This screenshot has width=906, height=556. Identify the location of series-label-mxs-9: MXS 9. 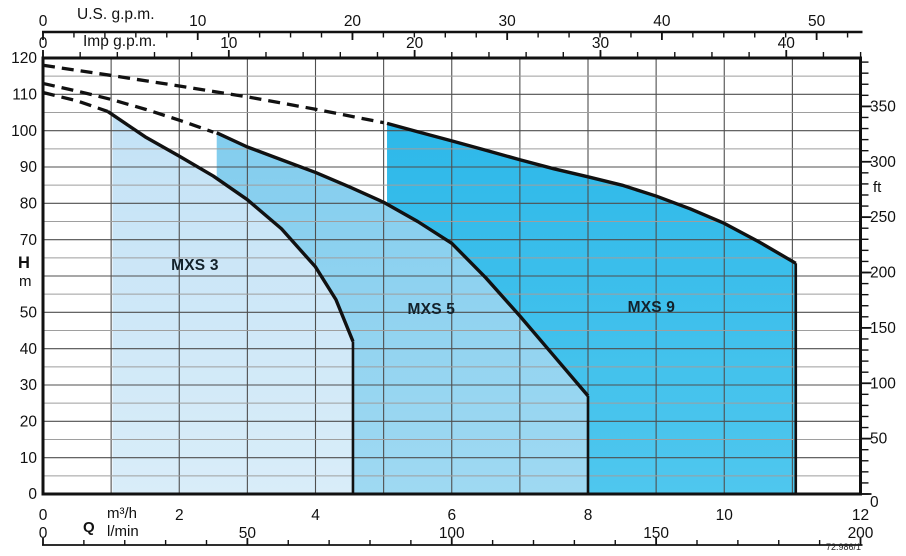
(651, 307).